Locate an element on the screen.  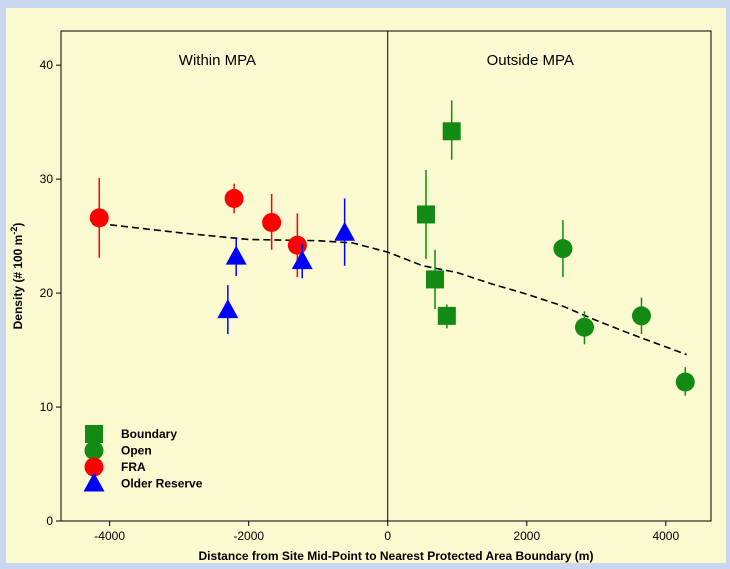
x-tick-label: 2000 is located at coordinates (526, 536).